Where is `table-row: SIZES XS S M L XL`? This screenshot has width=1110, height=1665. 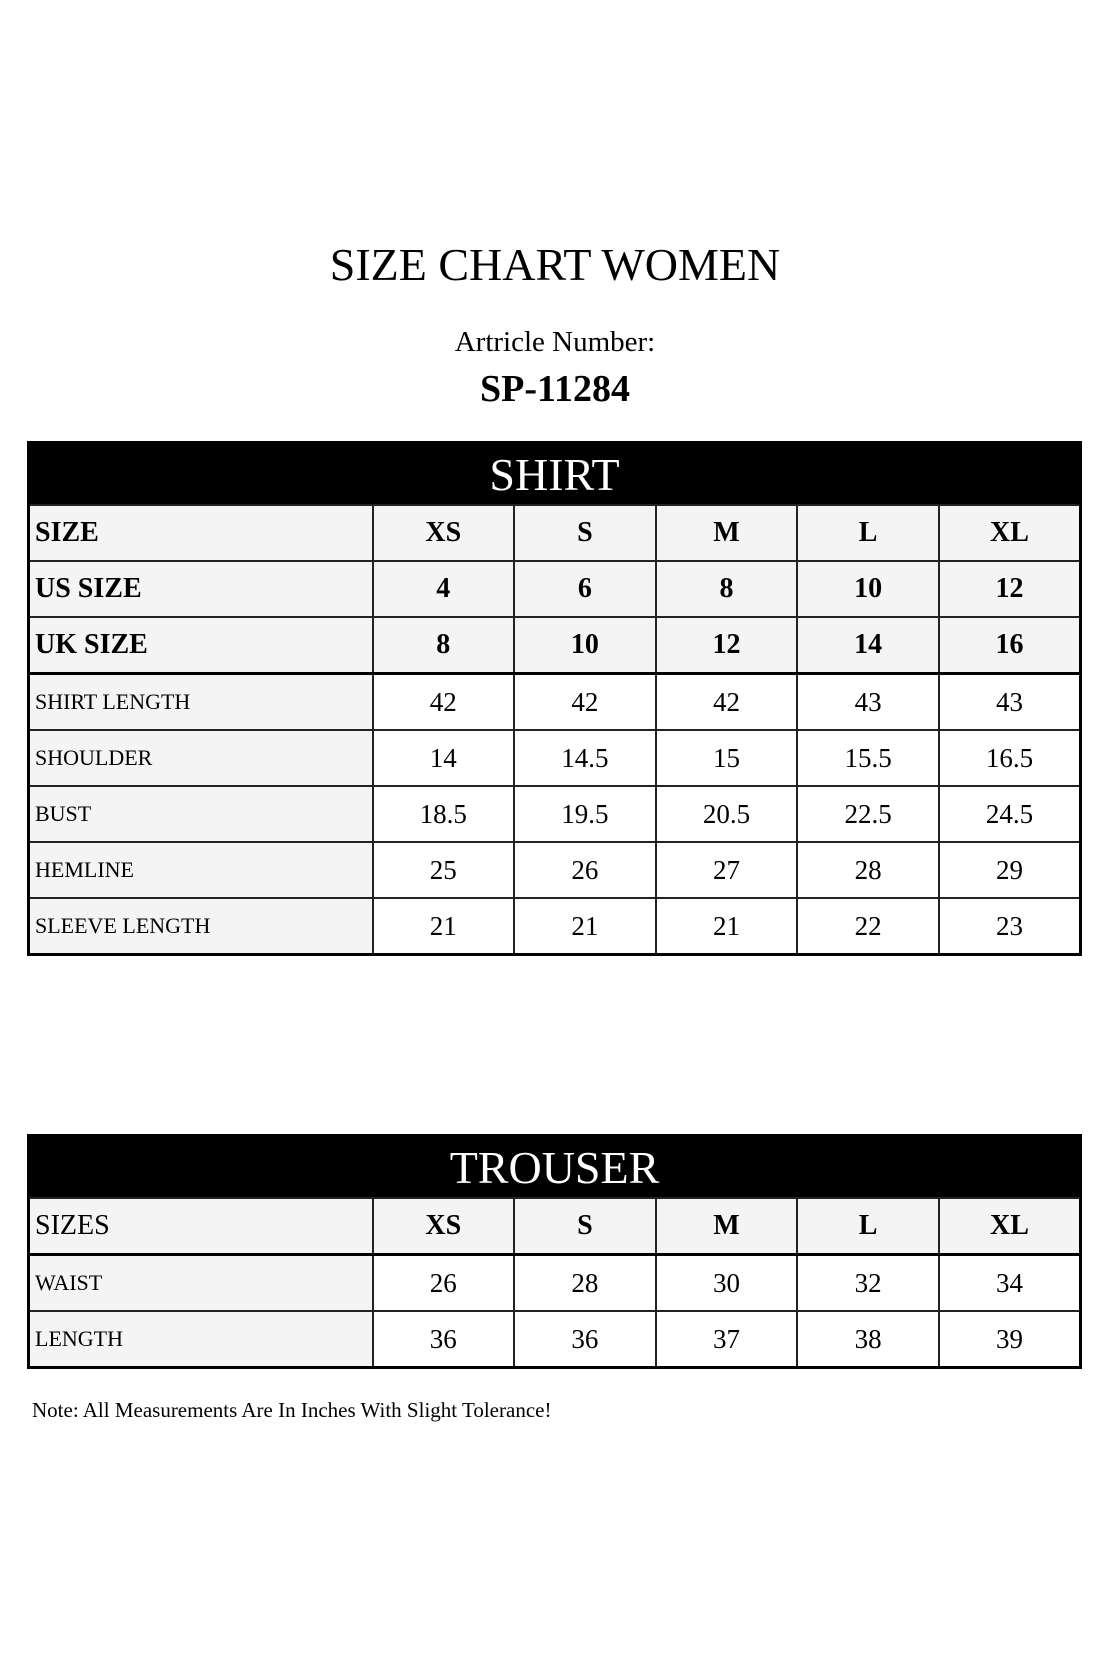 table-row: SIZES XS S M L XL is located at coordinates (554, 1226).